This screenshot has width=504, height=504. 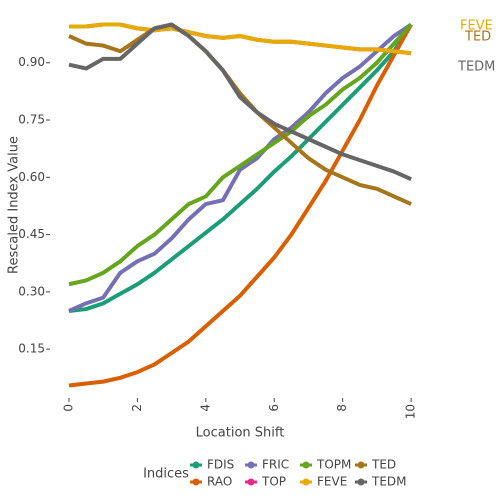 What do you see at coordinates (31, 234) in the screenshot?
I see `y-tick-label: 0.45` at bounding box center [31, 234].